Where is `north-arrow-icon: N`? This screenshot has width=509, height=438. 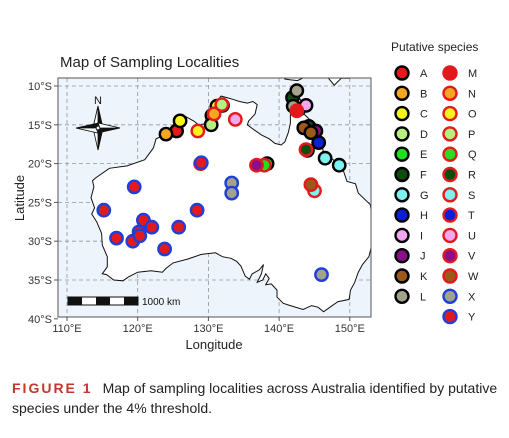
north-arrow-icon: N is located at coordinates (98, 123).